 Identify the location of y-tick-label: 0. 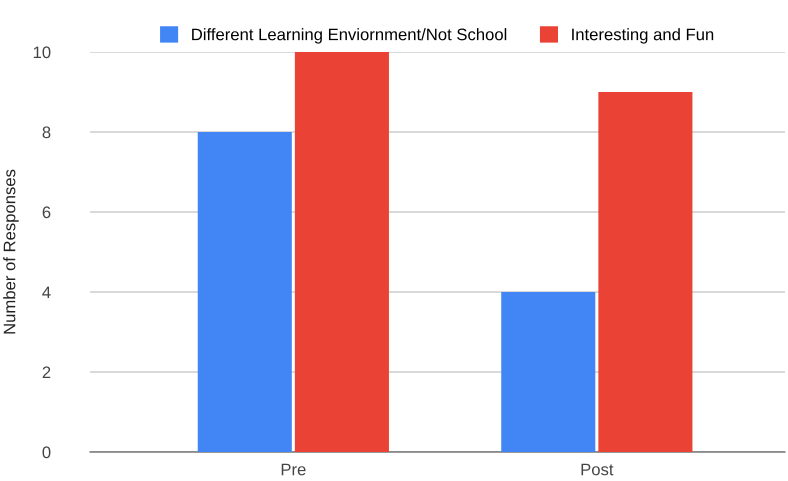
(46, 452).